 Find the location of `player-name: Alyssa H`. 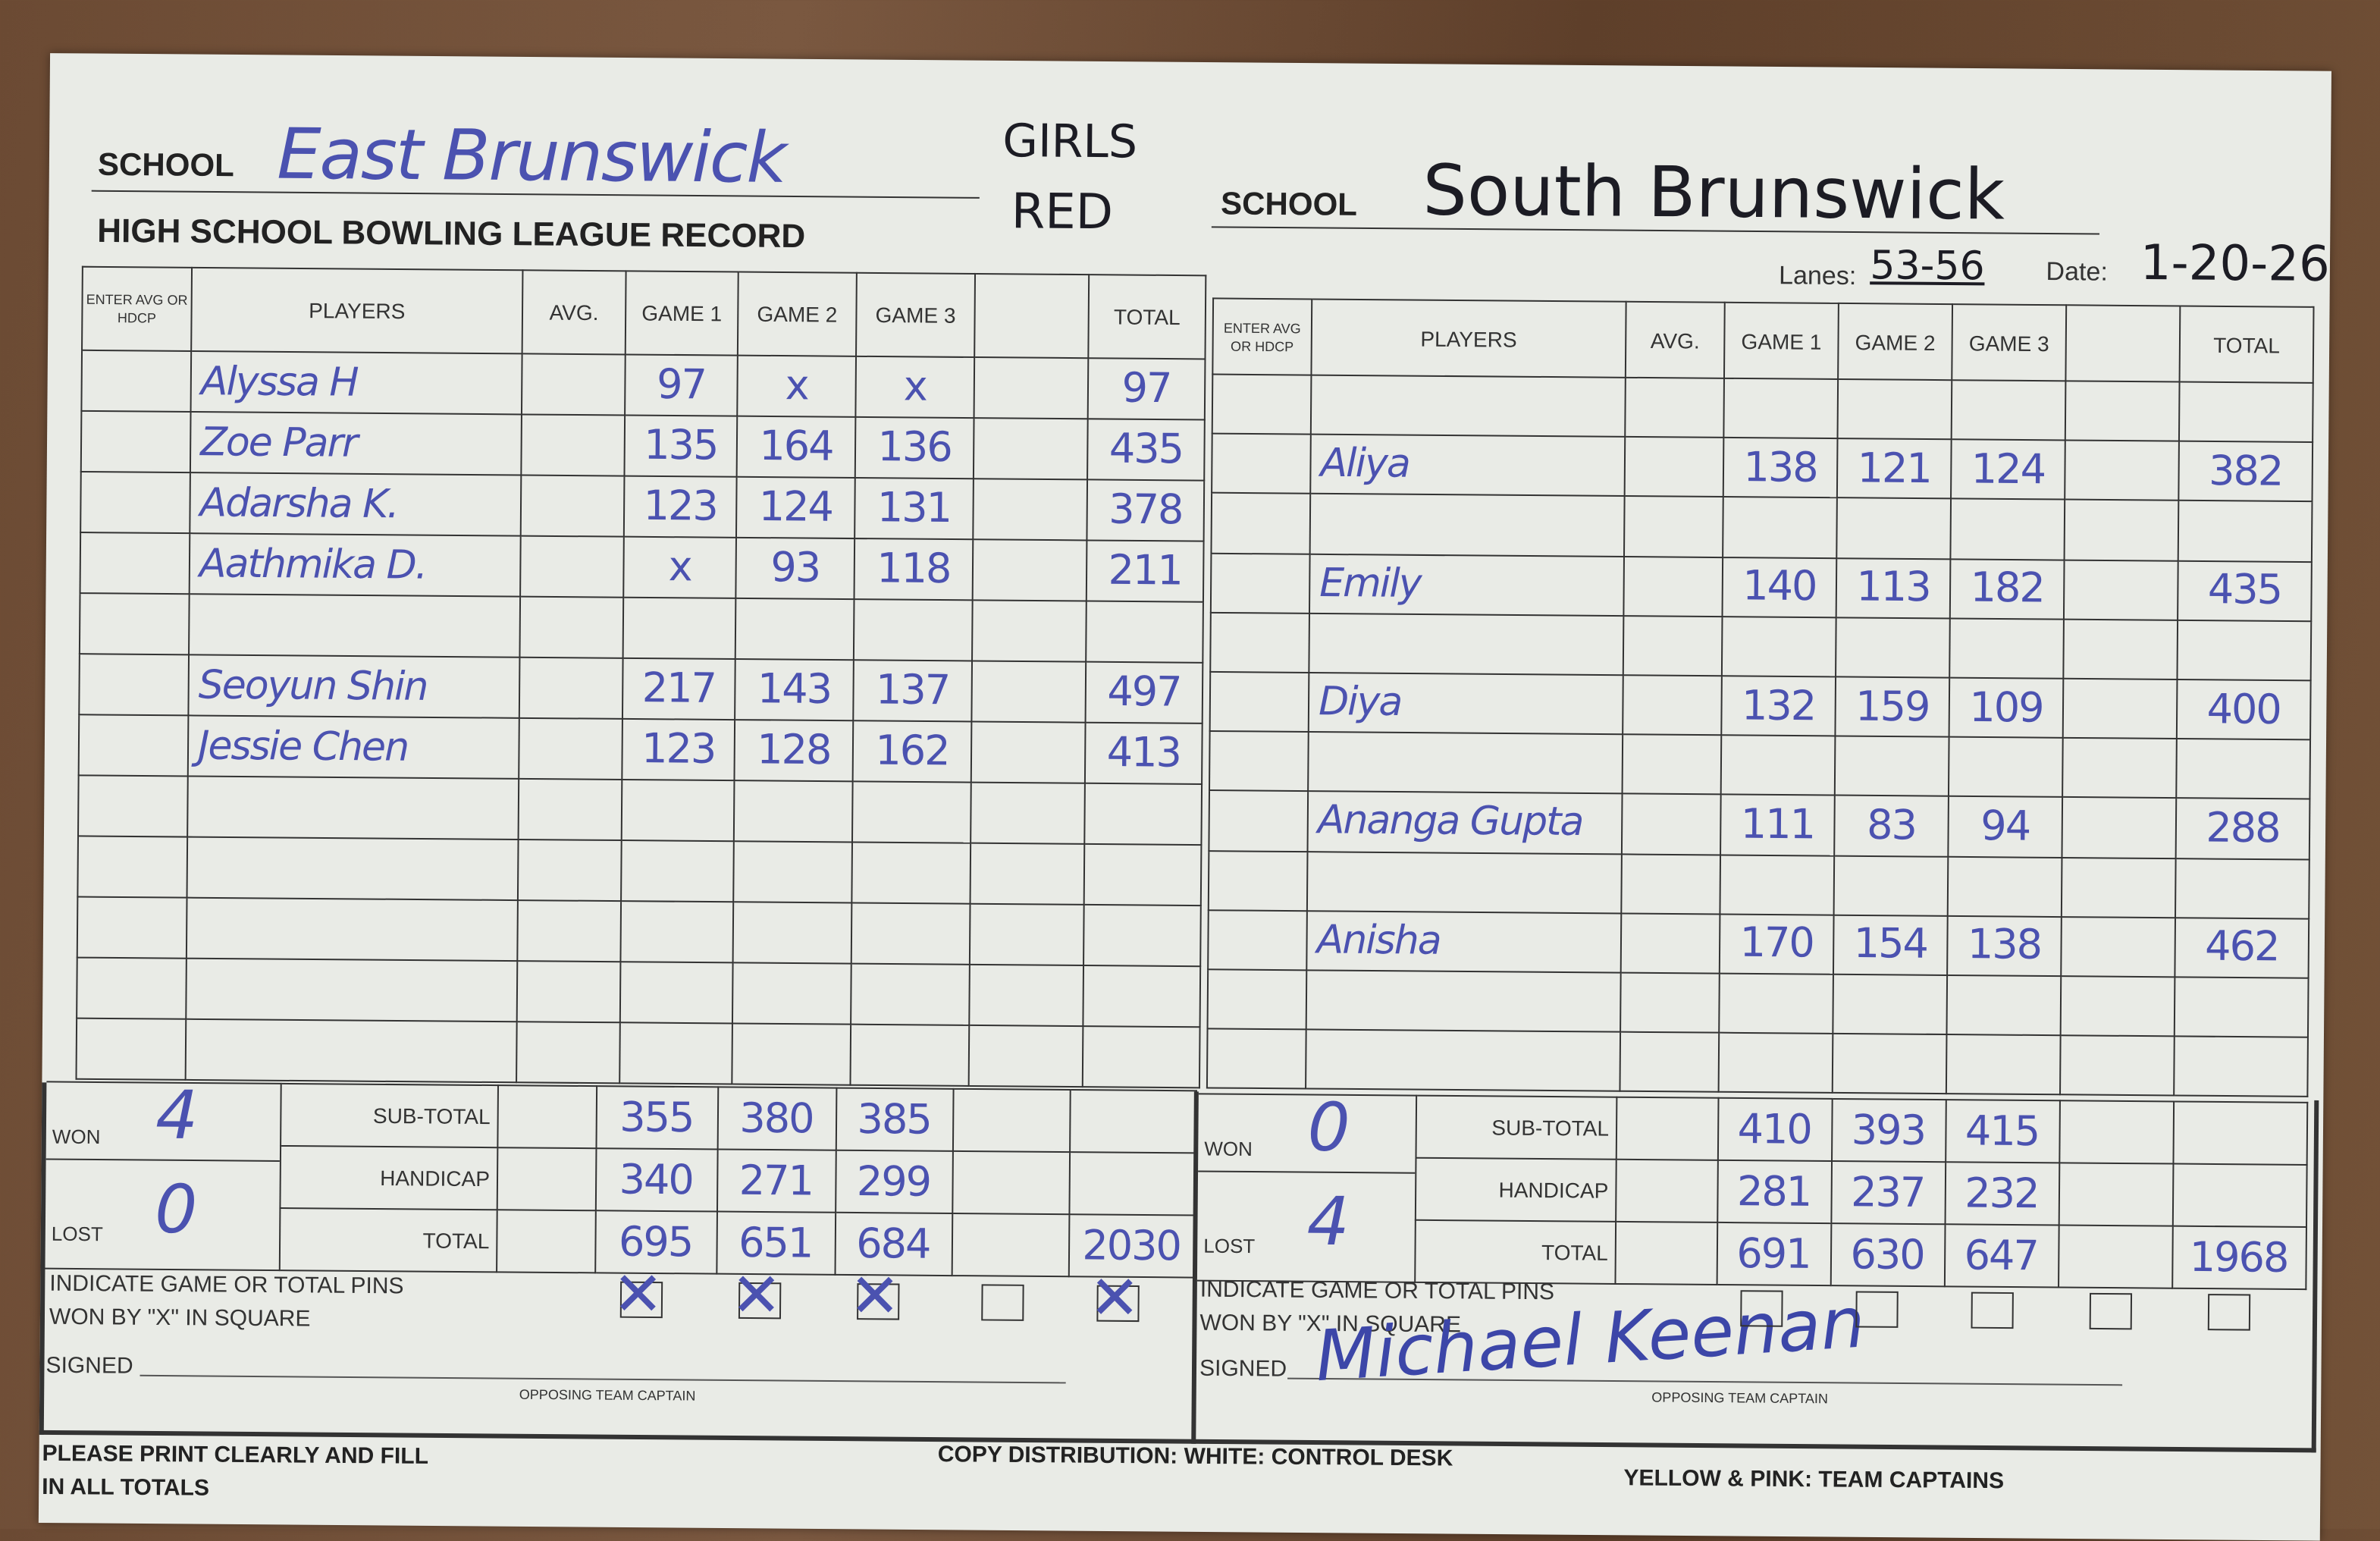

player-name: Alyssa H is located at coordinates (356, 382).